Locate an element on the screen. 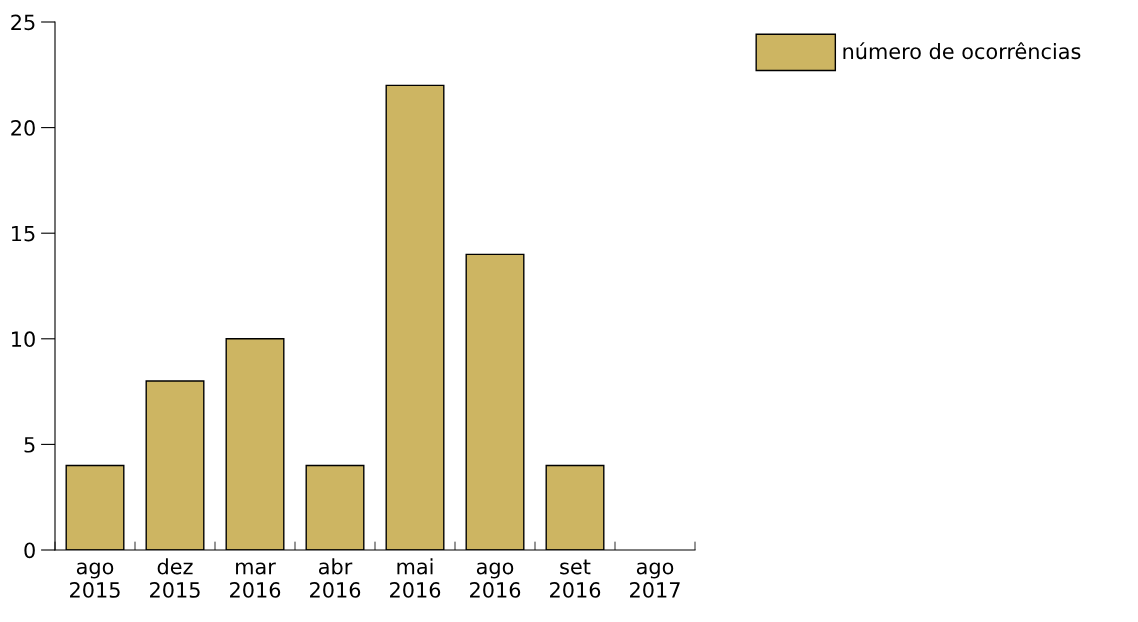 Image resolution: width=1138 pixels, height=622 pixels. x-tick-label: abr 2016 is located at coordinates (335, 578).